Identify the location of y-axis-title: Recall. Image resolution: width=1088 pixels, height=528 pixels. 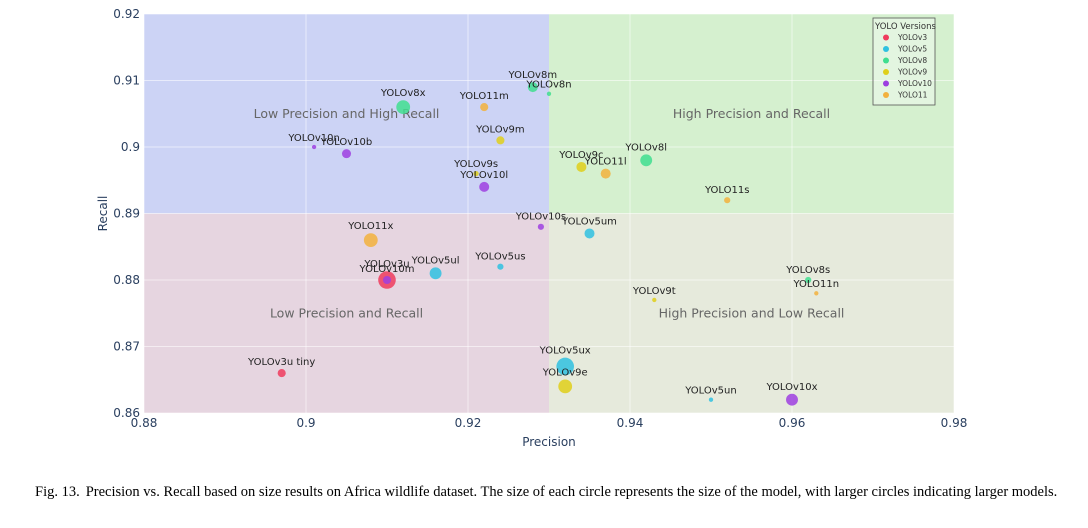
(103, 214).